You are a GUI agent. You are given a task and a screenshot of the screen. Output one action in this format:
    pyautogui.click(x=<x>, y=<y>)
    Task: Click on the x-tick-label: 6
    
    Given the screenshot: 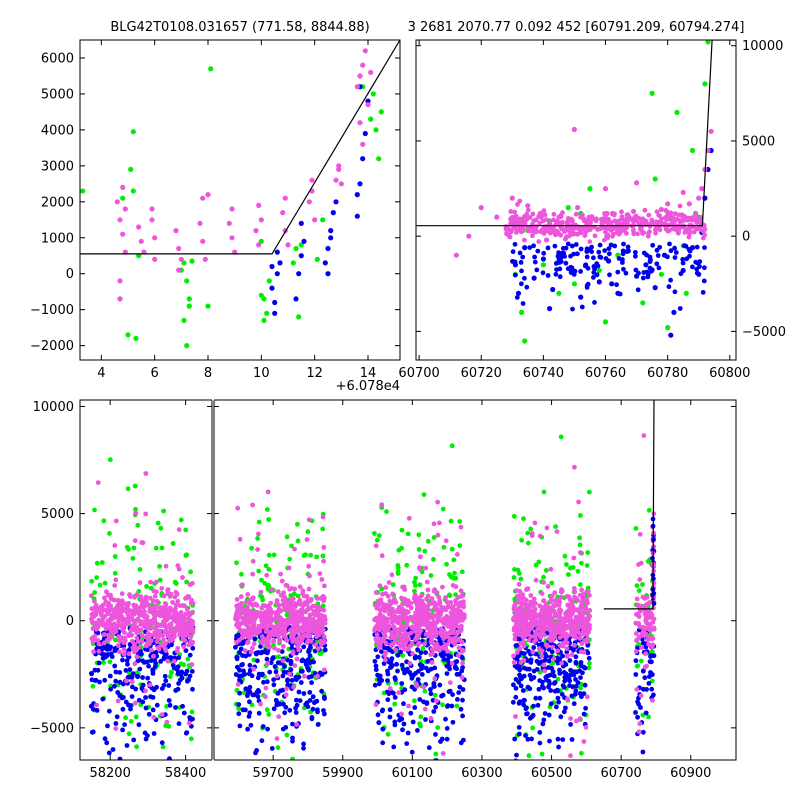 What is the action you would take?
    pyautogui.click(x=155, y=373)
    